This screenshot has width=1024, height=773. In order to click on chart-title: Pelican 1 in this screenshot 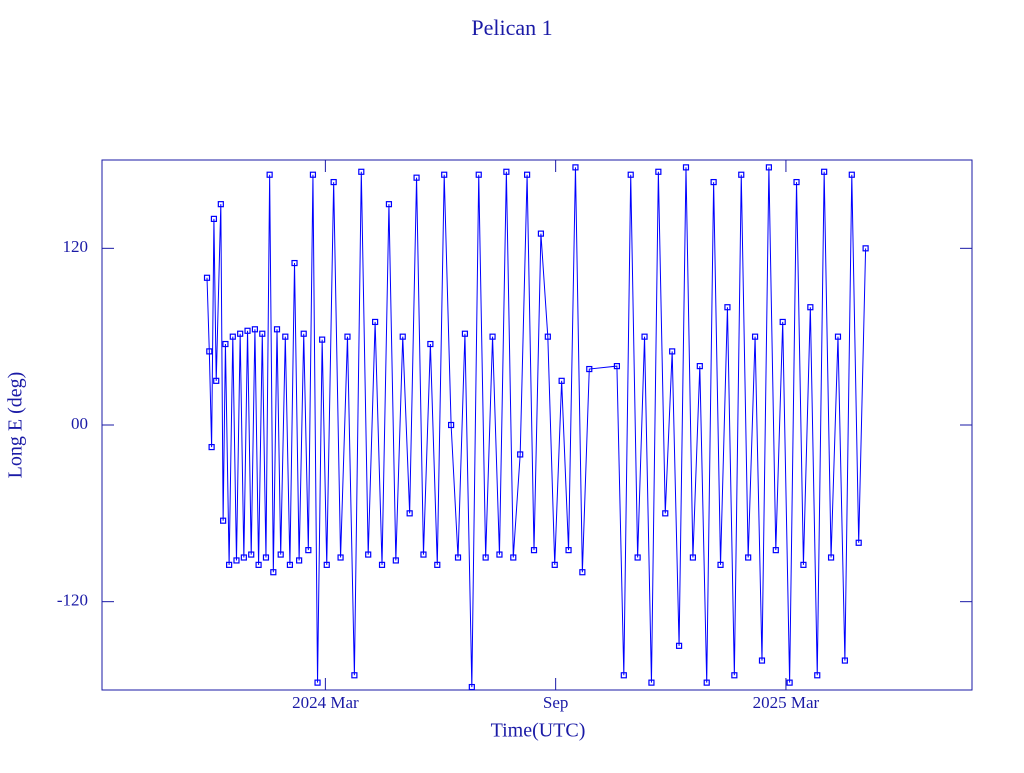, I will do `click(511, 27)`.